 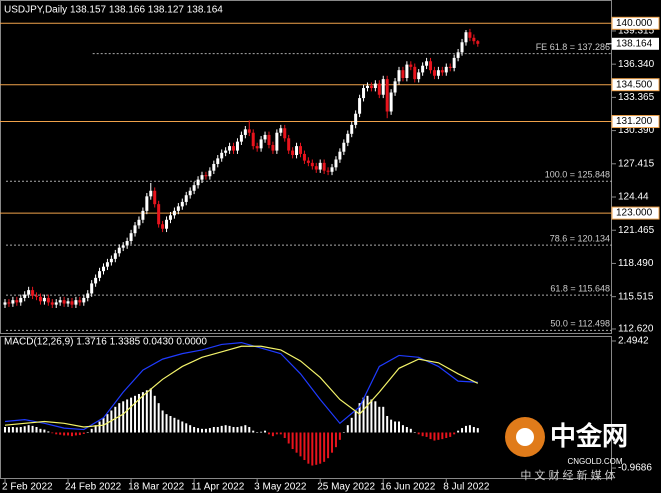 What do you see at coordinates (635, 43) in the screenshot?
I see `current-price-box` at bounding box center [635, 43].